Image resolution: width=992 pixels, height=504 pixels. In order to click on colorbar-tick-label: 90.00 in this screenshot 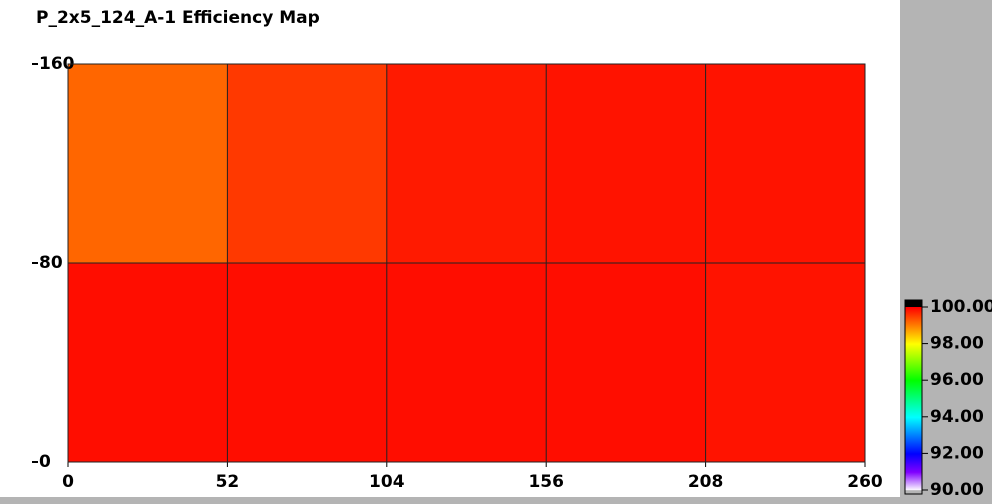, I will do `click(957, 490)`.